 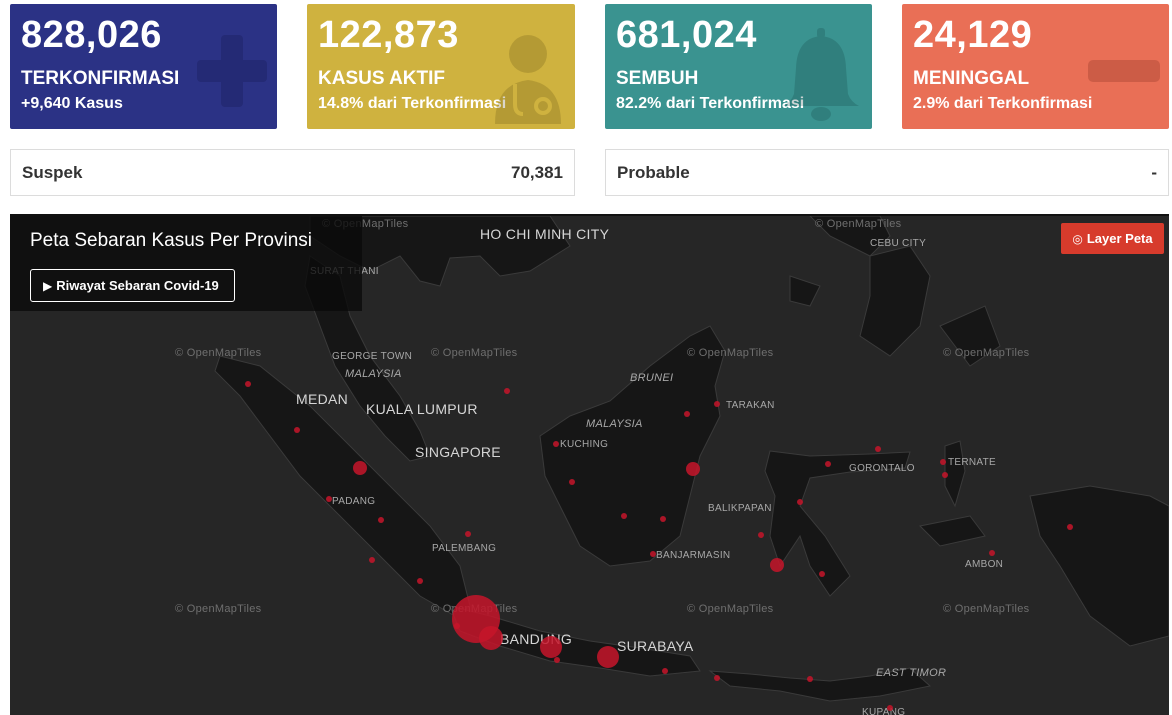 What do you see at coordinates (528, 79) in the screenshot?
I see `doctor-icon` at bounding box center [528, 79].